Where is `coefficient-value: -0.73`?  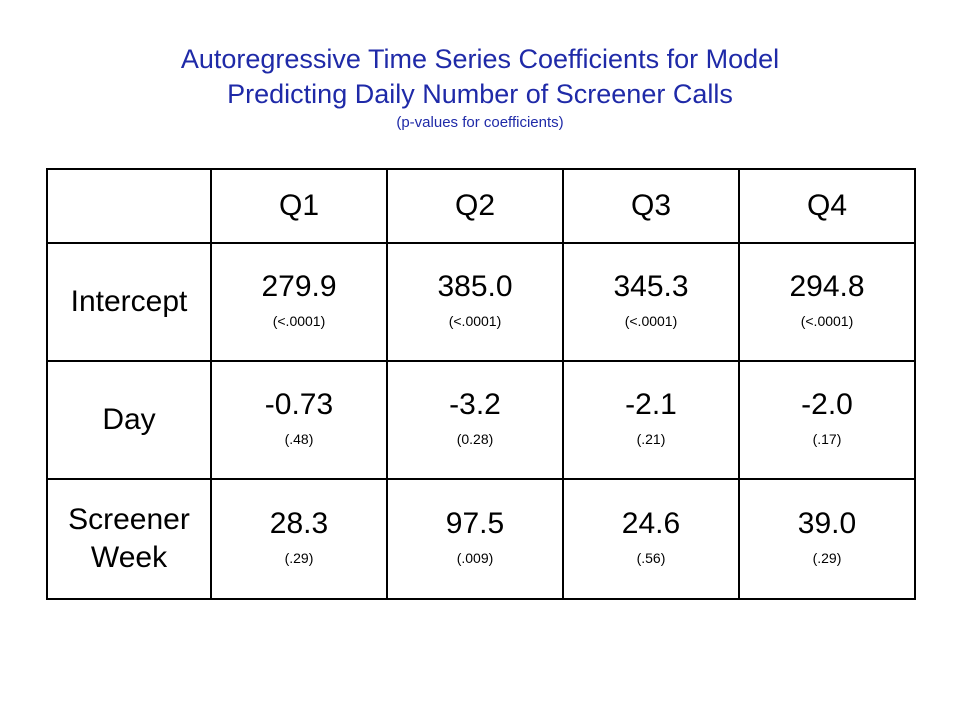
coefficient-value: -0.73 is located at coordinates (299, 404).